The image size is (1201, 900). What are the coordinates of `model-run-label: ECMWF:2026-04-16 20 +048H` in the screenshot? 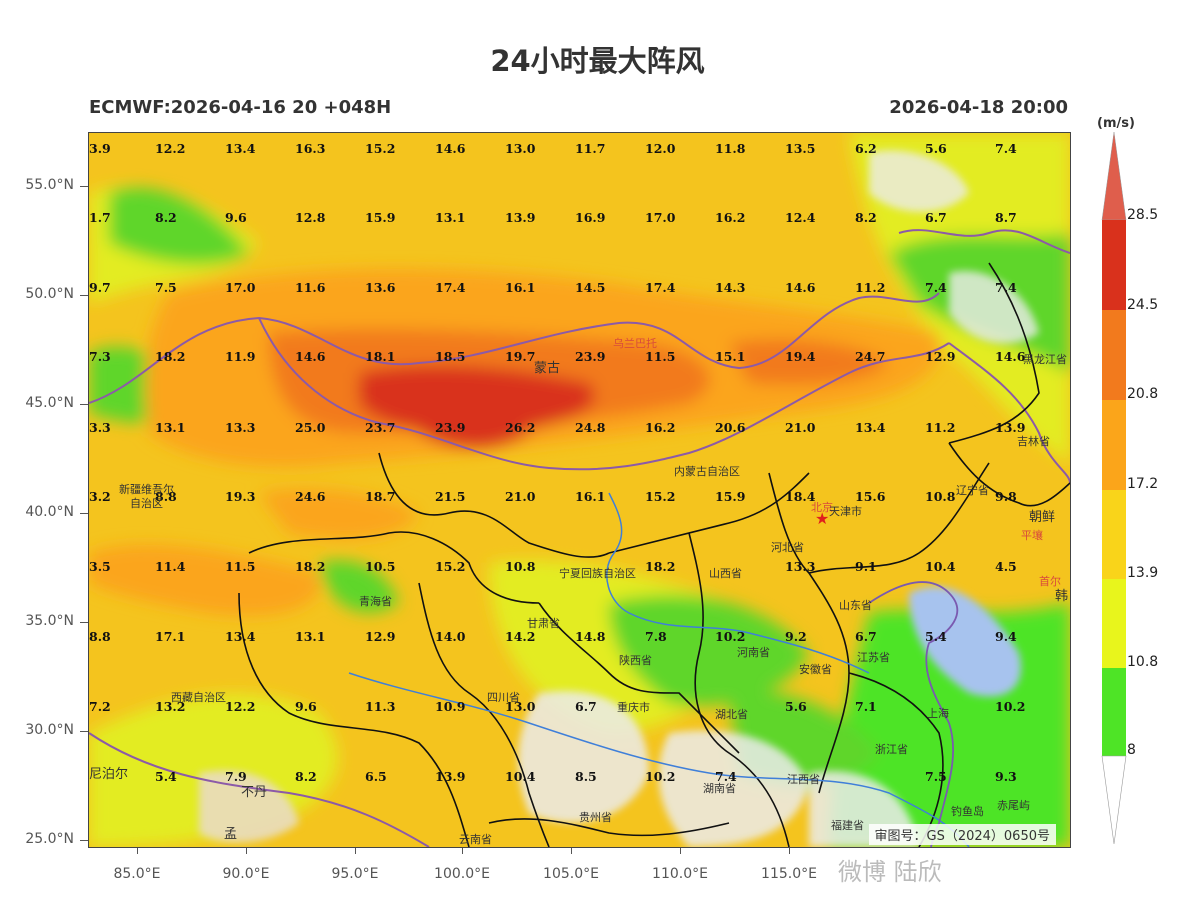 It's located at (240, 107).